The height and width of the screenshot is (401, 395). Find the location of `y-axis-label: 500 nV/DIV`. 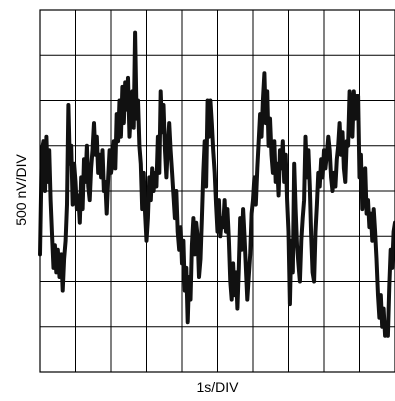

y-axis-label: 500 nV/DIV is located at coordinates (21, 190).